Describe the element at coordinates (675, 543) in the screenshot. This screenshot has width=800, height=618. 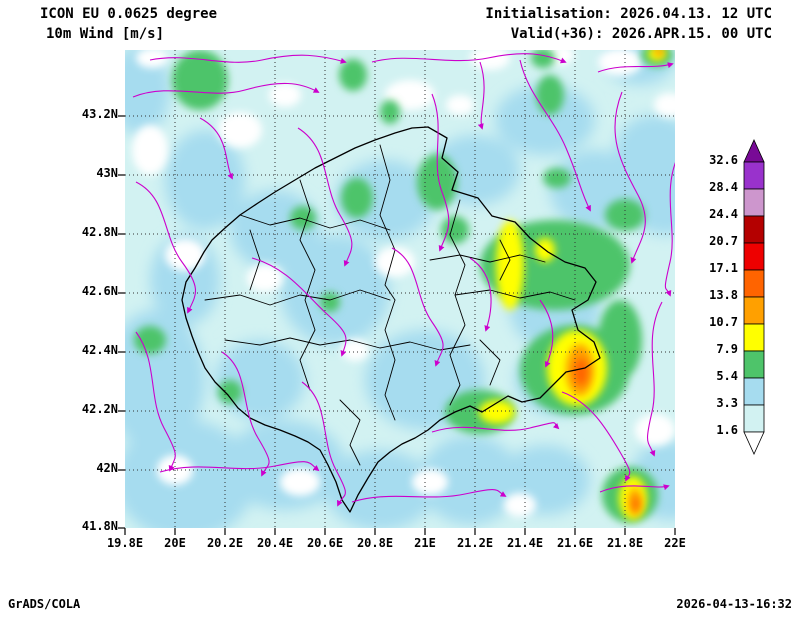
I see `lon-tick-label: 22E` at that location.